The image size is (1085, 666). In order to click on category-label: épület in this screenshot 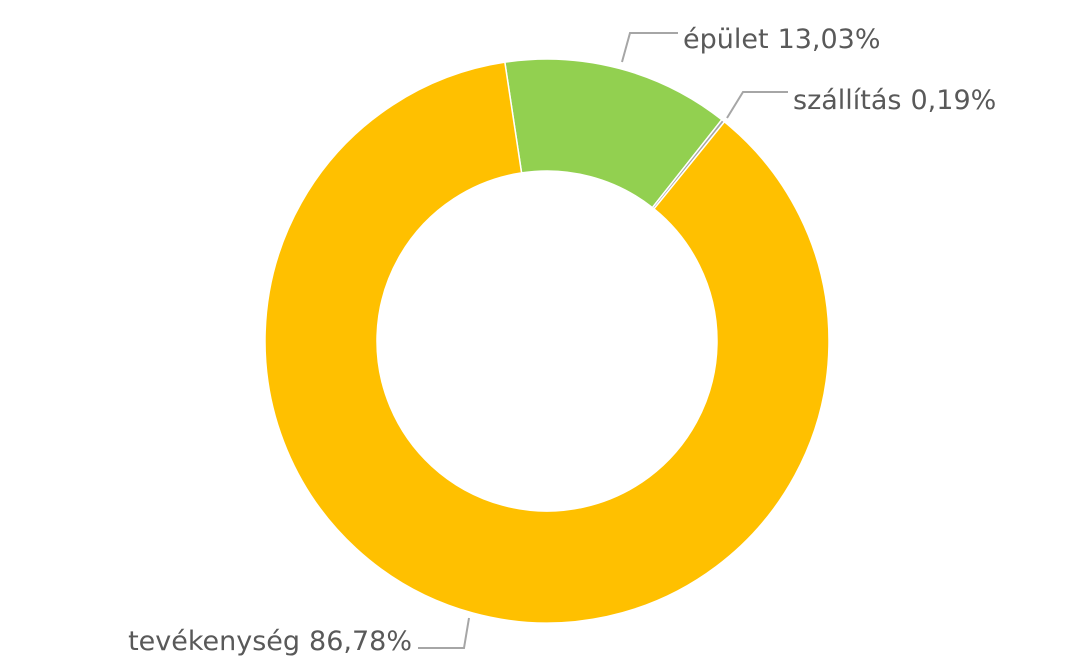, I will do `click(726, 39)`.